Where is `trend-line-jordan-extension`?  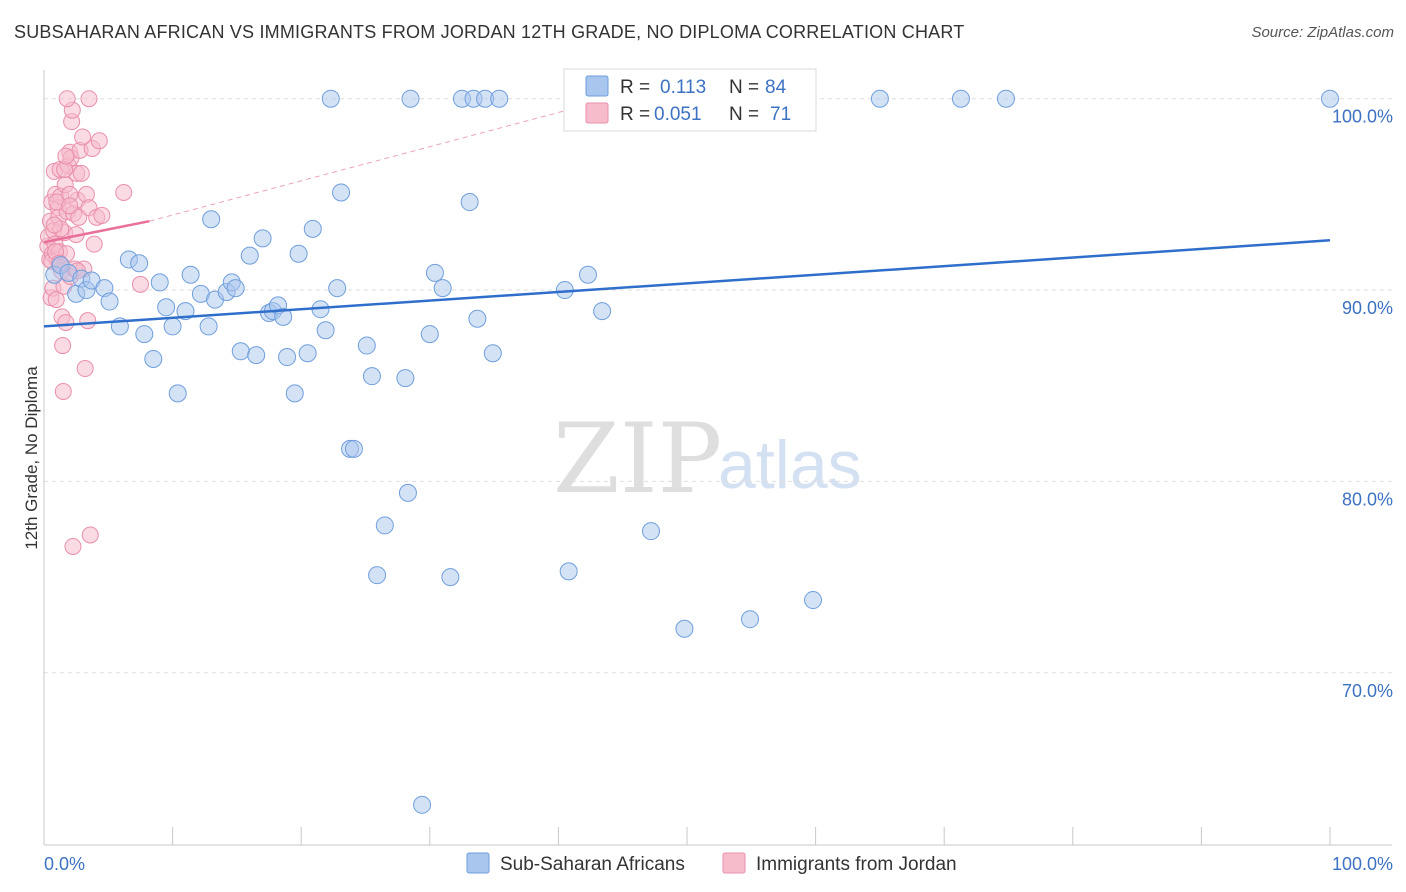 trend-line-jordan-extension is located at coordinates (383, 159).